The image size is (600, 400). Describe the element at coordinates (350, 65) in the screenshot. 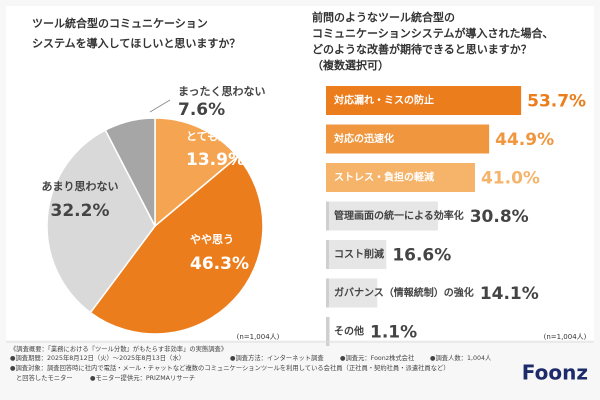

I see `bar-subtitle: （複数選択可）` at that location.